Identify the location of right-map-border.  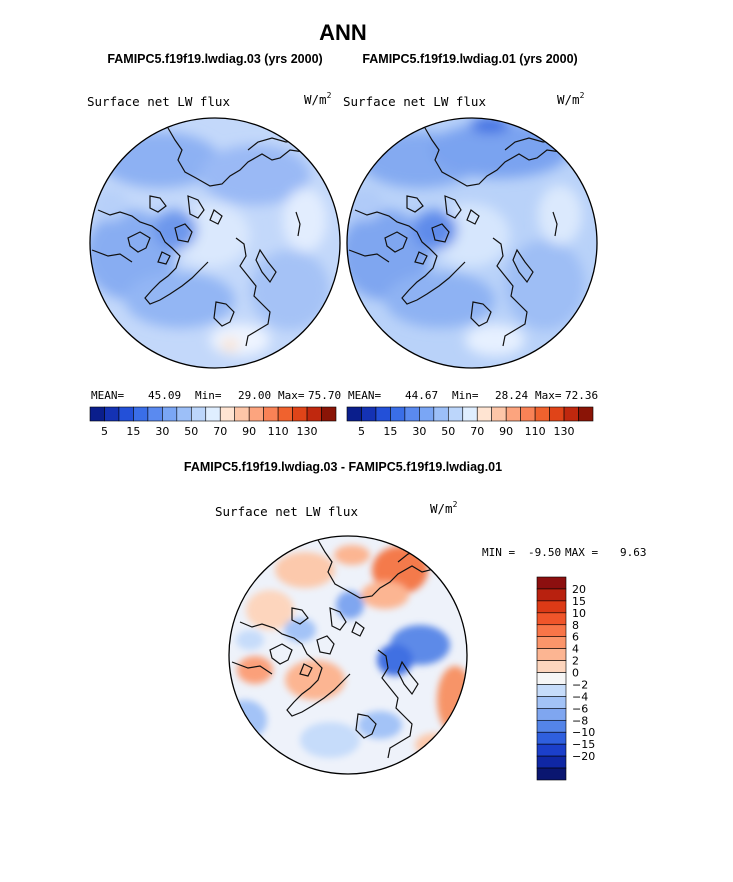
(472, 243).